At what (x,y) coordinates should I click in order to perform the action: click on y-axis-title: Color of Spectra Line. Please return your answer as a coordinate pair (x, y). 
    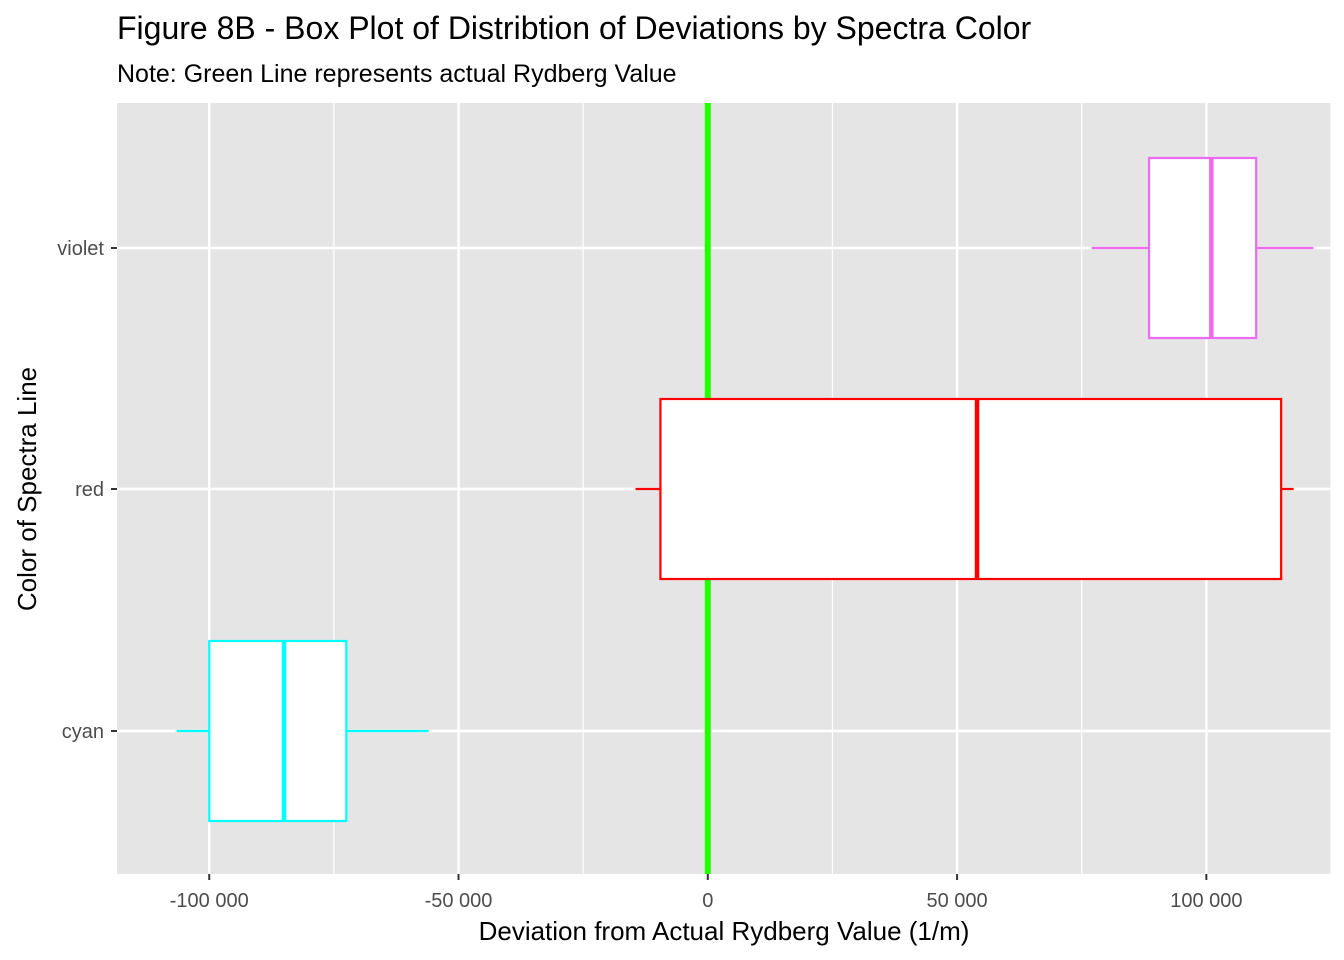
    Looking at the image, I should click on (27, 489).